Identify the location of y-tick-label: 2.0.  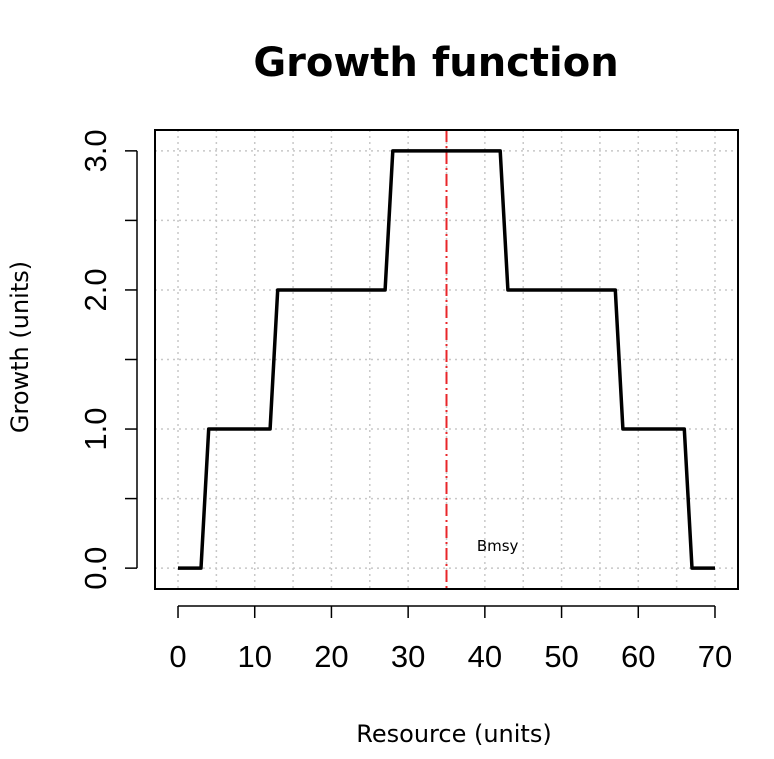
(95, 289).